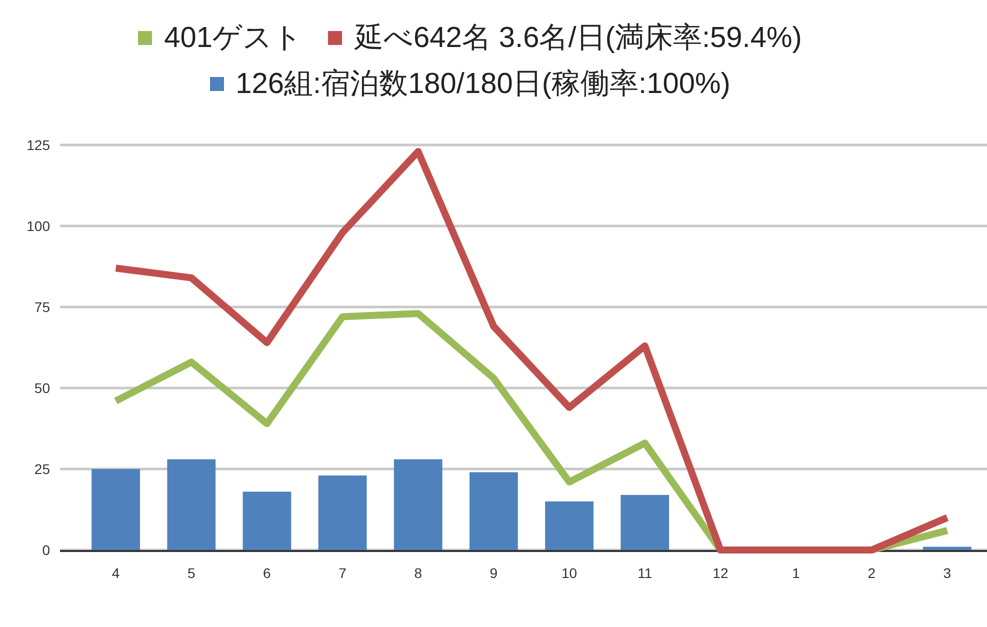 This screenshot has width=987, height=627. What do you see at coordinates (46, 550) in the screenshot?
I see `y-tick-label: 0` at bounding box center [46, 550].